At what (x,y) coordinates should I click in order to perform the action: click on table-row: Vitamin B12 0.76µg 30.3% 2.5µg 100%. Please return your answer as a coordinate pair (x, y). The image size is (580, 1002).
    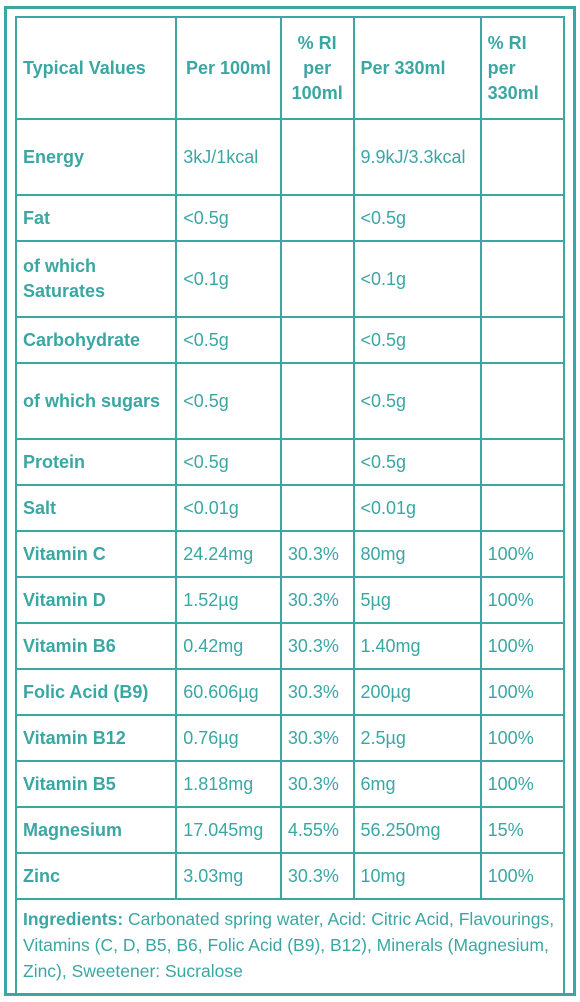
    Looking at the image, I should click on (290, 738).